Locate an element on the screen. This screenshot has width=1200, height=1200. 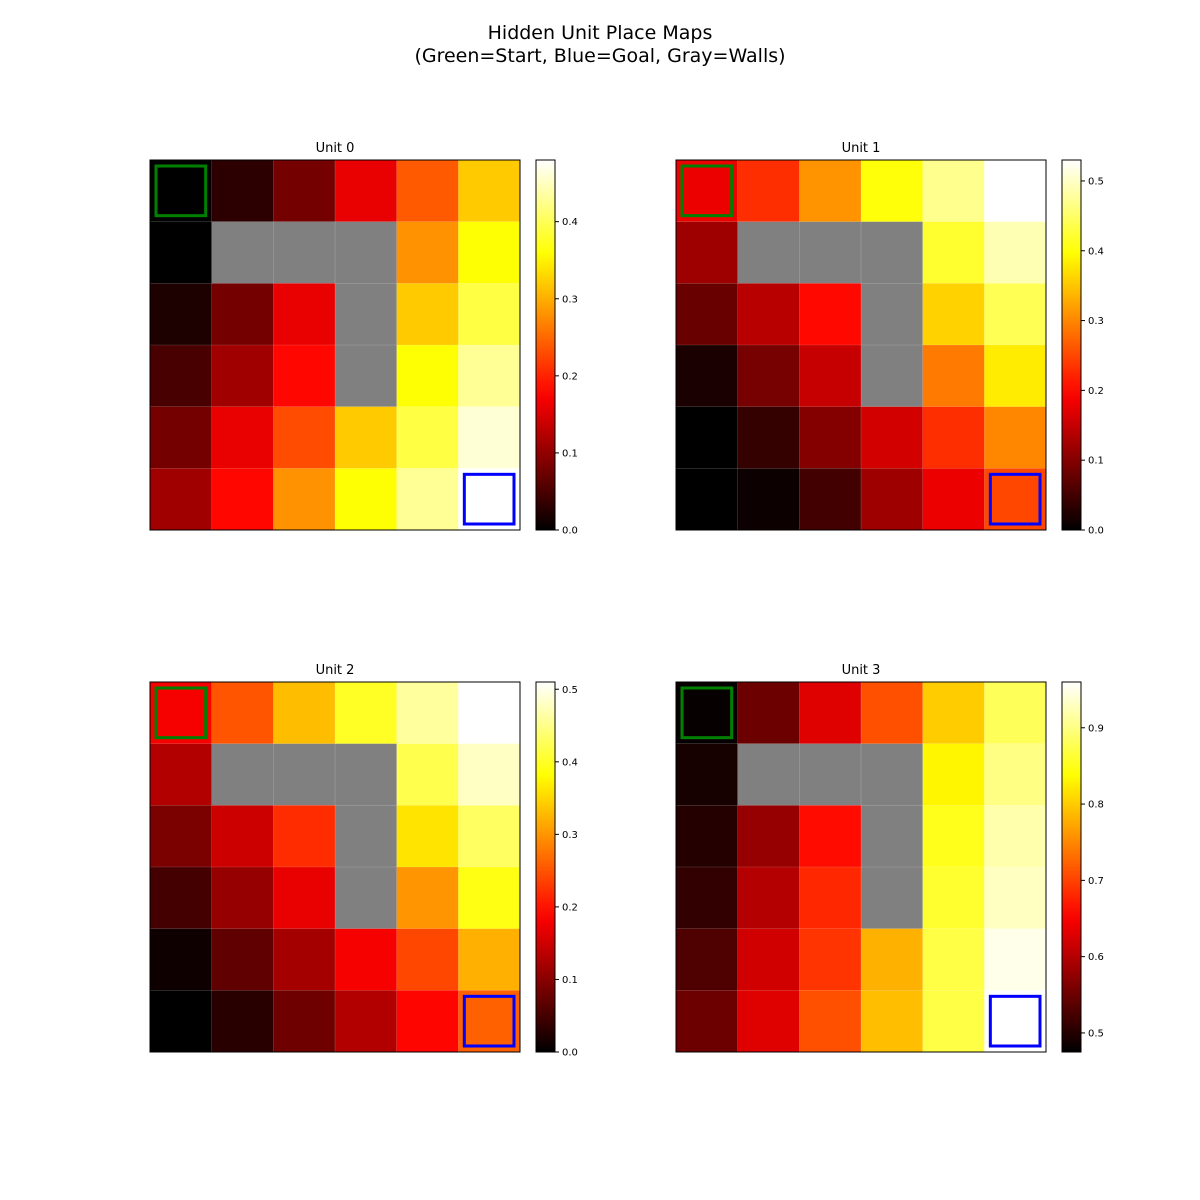
panel-unit-3: Unit 3 0.5 0.6 0.7 0.8 0.9 is located at coordinates (889, 858).